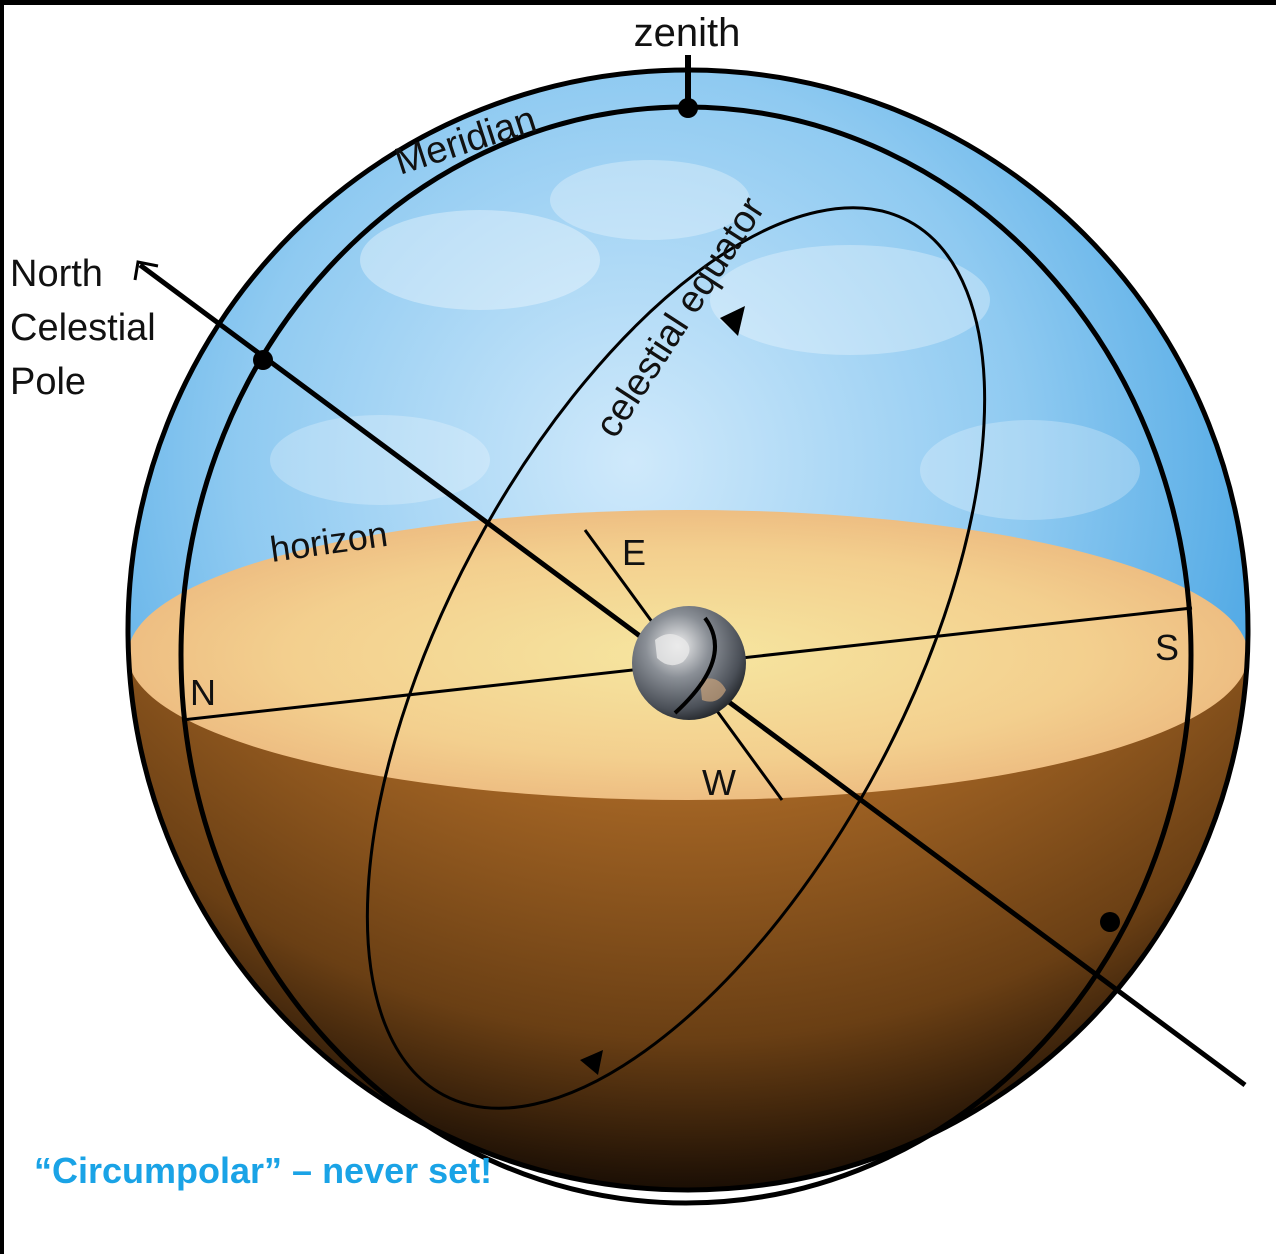 This screenshot has width=1276, height=1254. Describe the element at coordinates (48, 382) in the screenshot. I see `ncp-label-line-3: Pole` at that location.